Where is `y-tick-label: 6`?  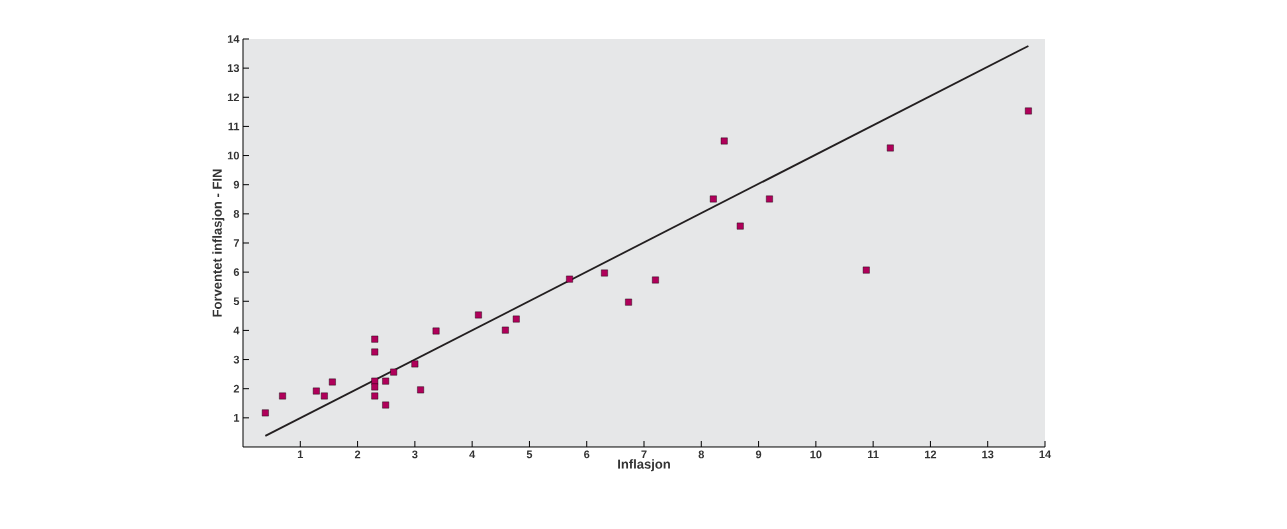 y-tick-label: 6 is located at coordinates (236, 272).